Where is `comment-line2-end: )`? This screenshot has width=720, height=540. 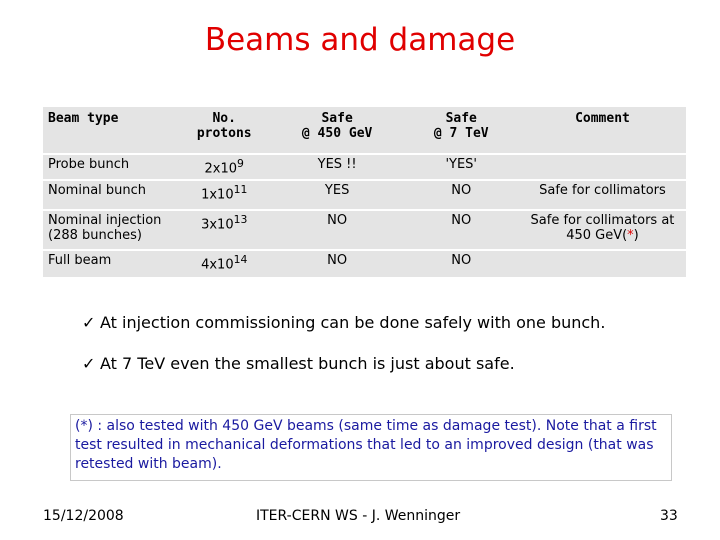 comment-line2-end: ) is located at coordinates (636, 235).